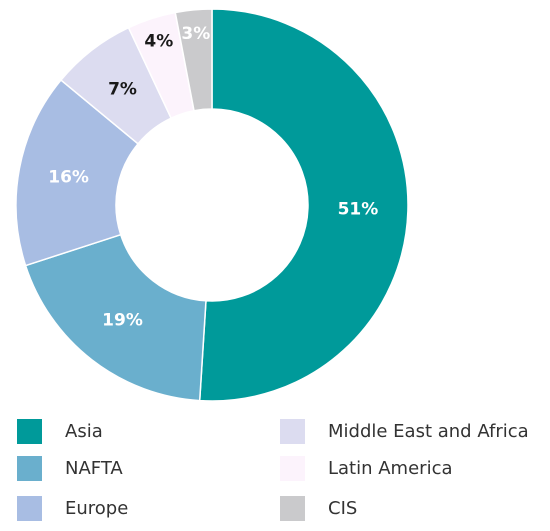 The image size is (550, 531). What do you see at coordinates (358, 210) in the screenshot?
I see `slice-label-asia: 51%` at bounding box center [358, 210].